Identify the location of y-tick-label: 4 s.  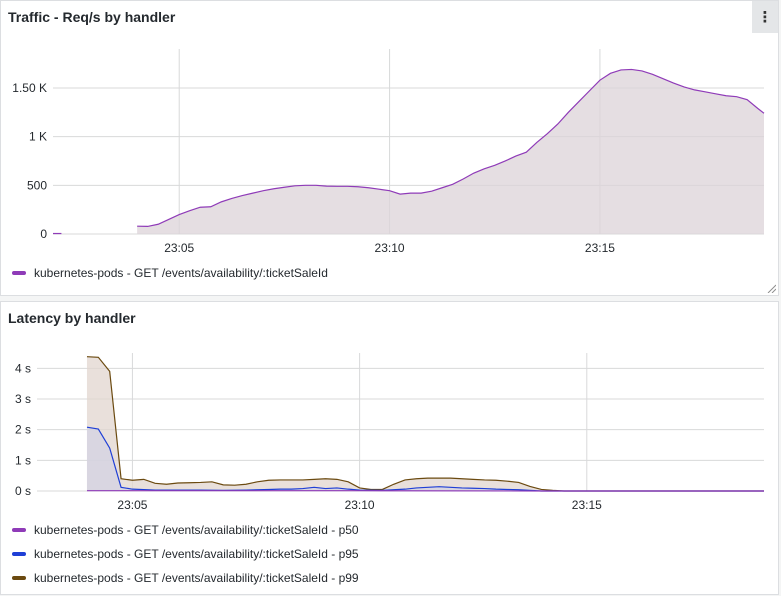
(23, 368).